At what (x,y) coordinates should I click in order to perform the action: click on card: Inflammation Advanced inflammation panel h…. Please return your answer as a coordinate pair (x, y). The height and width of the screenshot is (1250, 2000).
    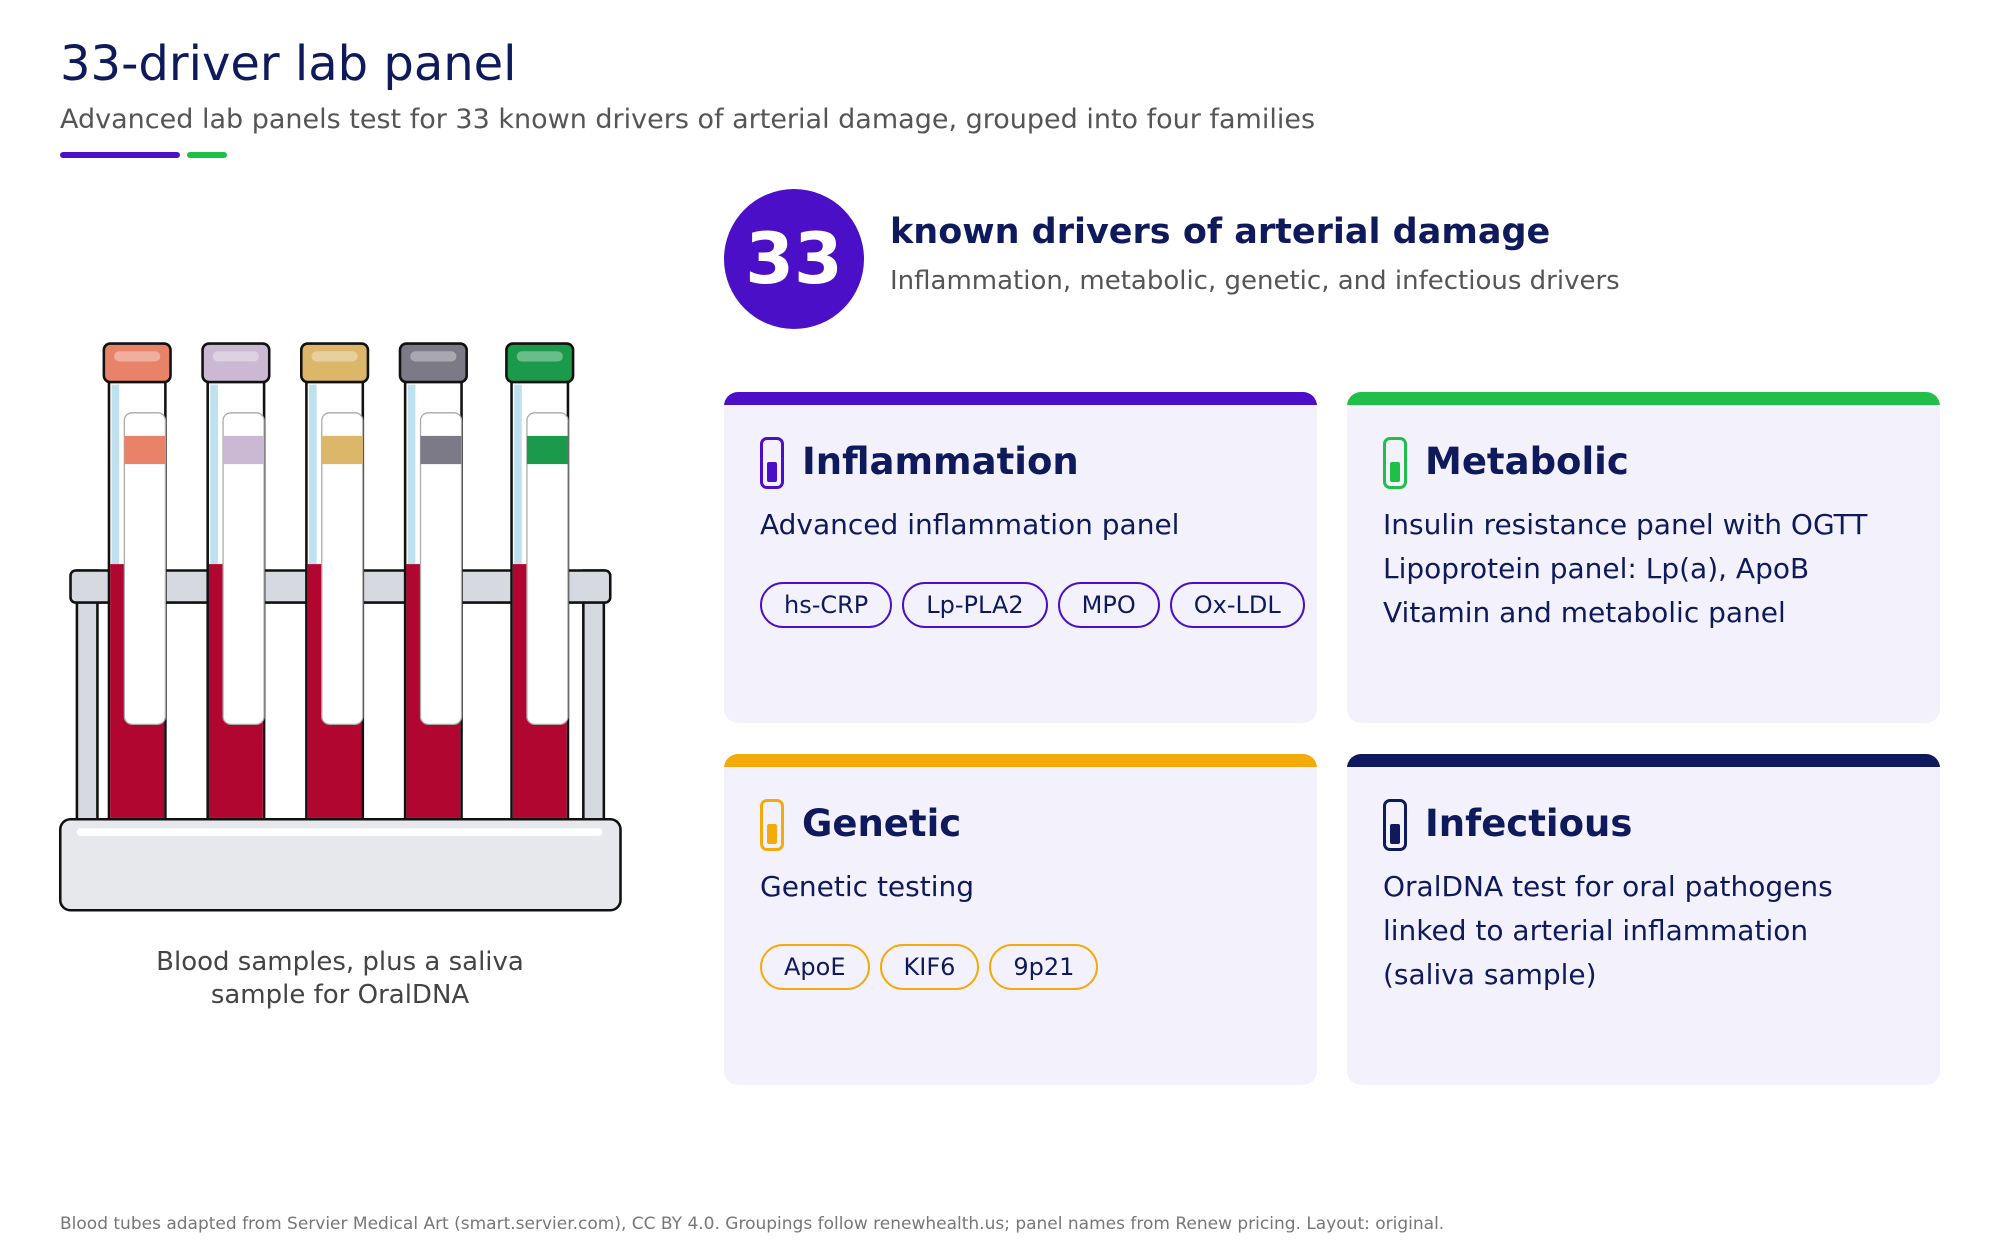
    Looking at the image, I should click on (1020, 557).